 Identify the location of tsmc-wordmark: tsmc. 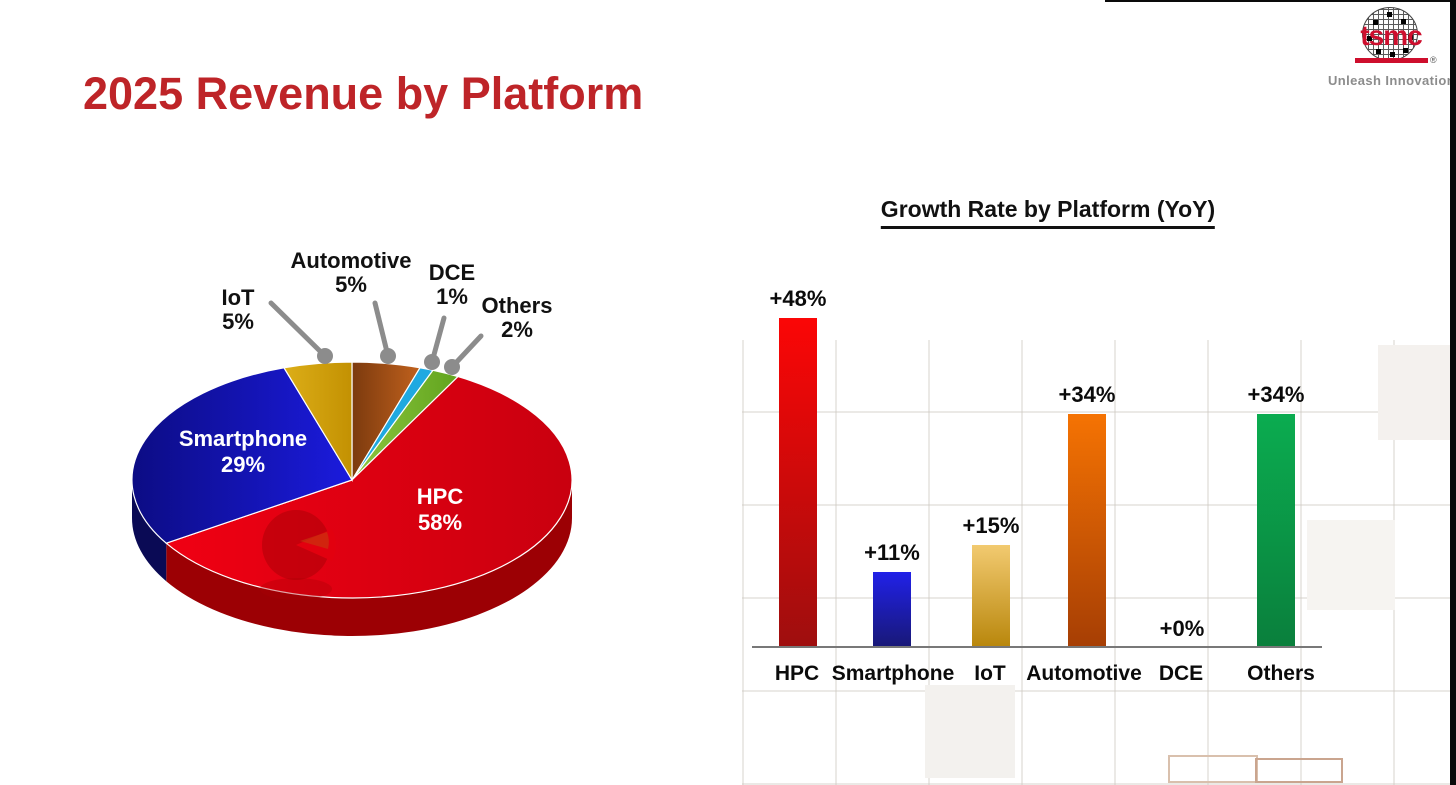
(1391, 35).